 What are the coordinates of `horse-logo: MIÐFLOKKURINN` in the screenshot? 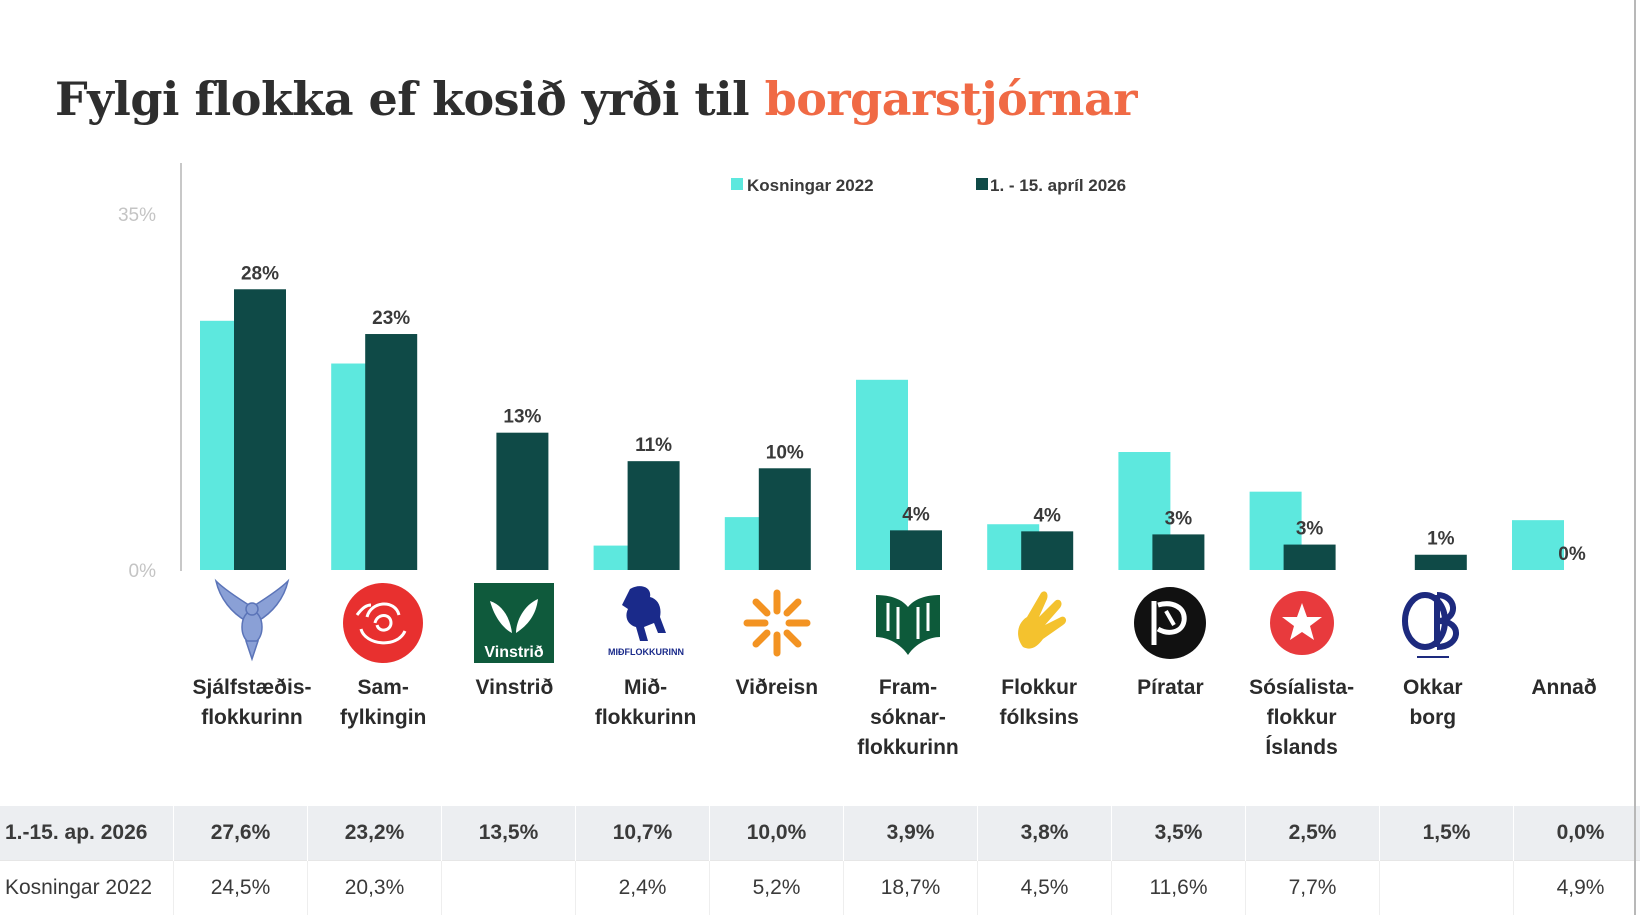 It's located at (646, 623).